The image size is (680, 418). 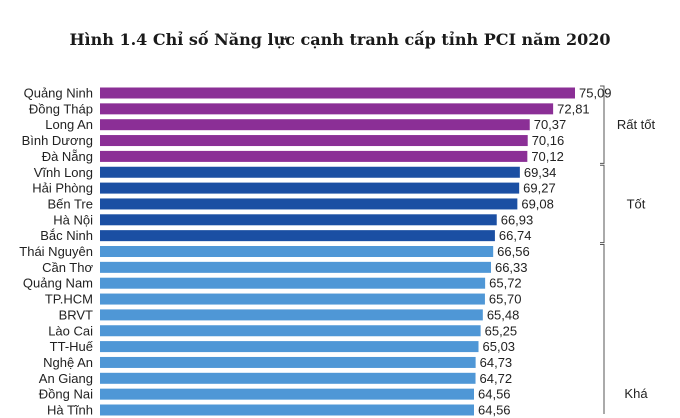 What do you see at coordinates (513, 251) in the screenshot?
I see `value-label: 66,56` at bounding box center [513, 251].